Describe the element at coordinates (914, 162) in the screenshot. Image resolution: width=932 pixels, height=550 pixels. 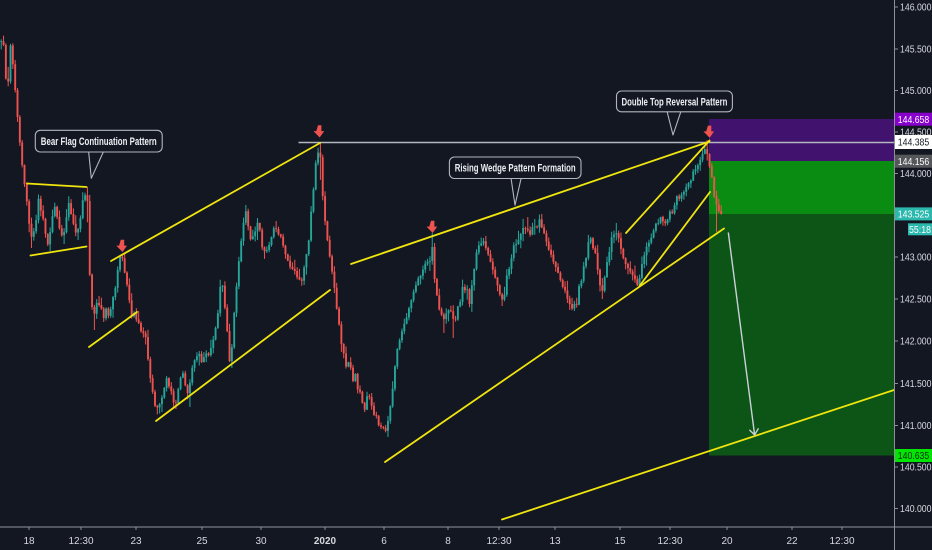
I see `svg-text: 144.156` at that location.